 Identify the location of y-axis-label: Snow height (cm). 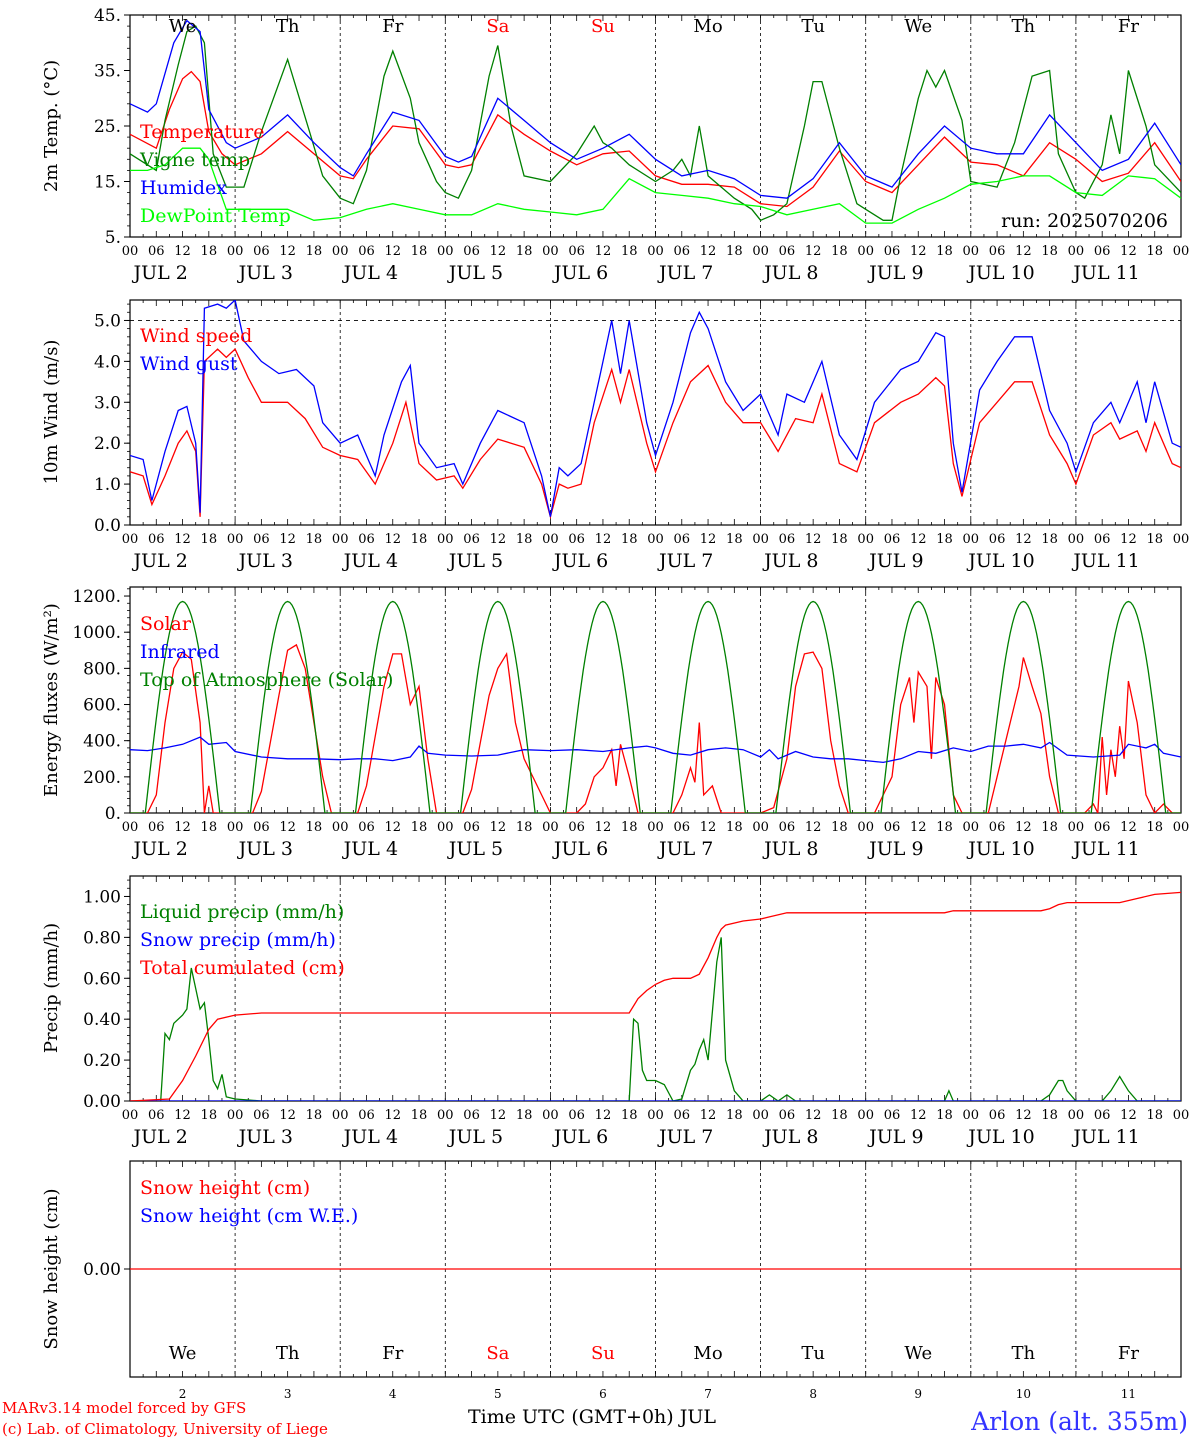
(51, 1268).